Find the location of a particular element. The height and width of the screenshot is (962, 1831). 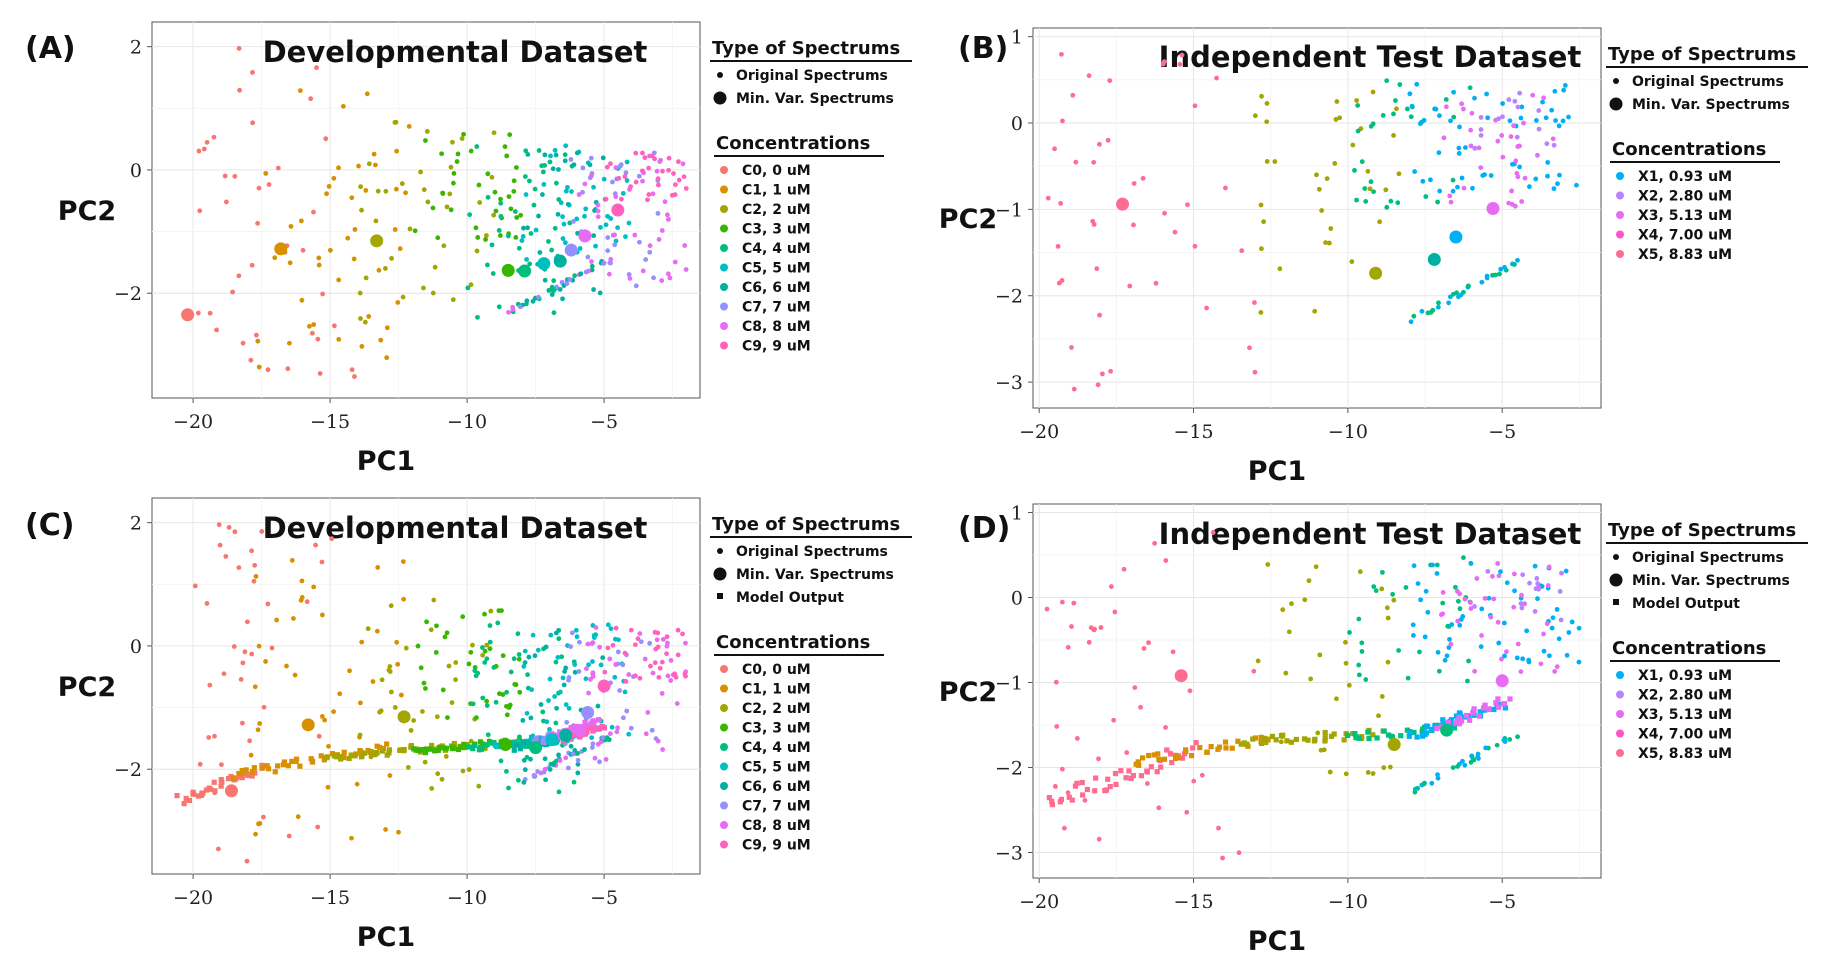

panel-letter: (C) is located at coordinates (49, 525).